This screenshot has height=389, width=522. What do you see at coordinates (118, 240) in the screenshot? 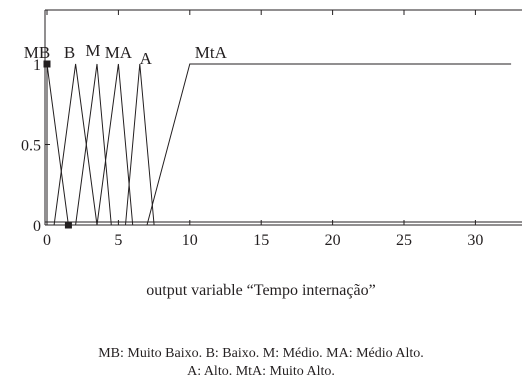
I see `x-tick-label: 5` at bounding box center [118, 240].